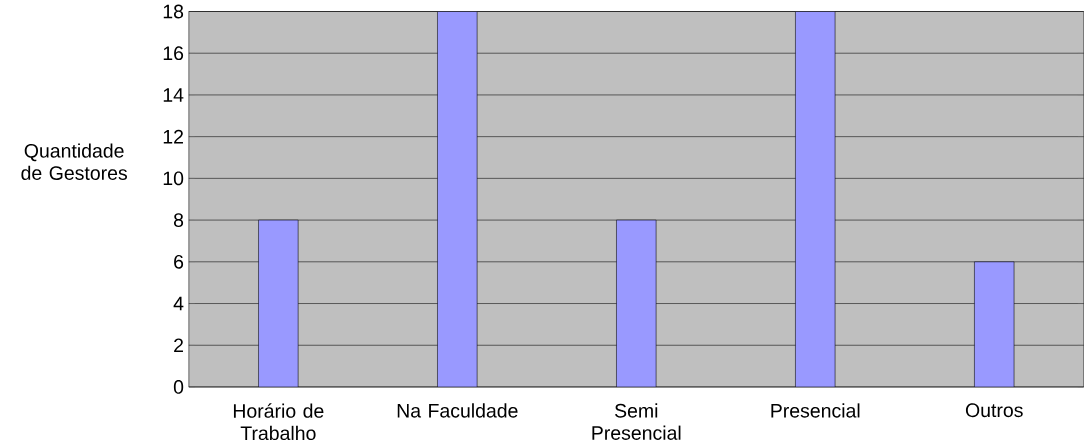 The height and width of the screenshot is (445, 1084). What do you see at coordinates (173, 11) in the screenshot?
I see `y-tick-label: 18` at bounding box center [173, 11].